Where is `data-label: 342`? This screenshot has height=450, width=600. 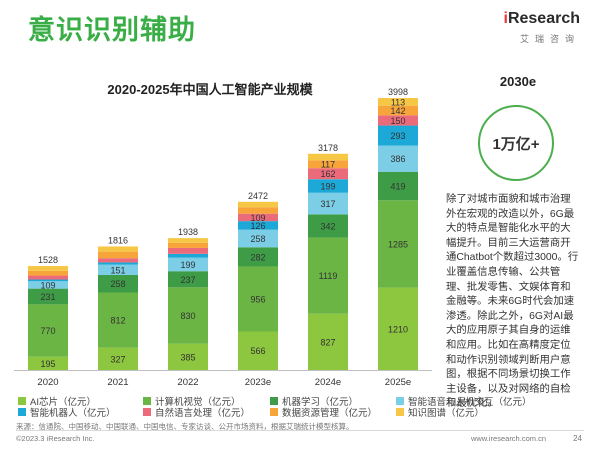 data-label: 342 is located at coordinates (327, 226).